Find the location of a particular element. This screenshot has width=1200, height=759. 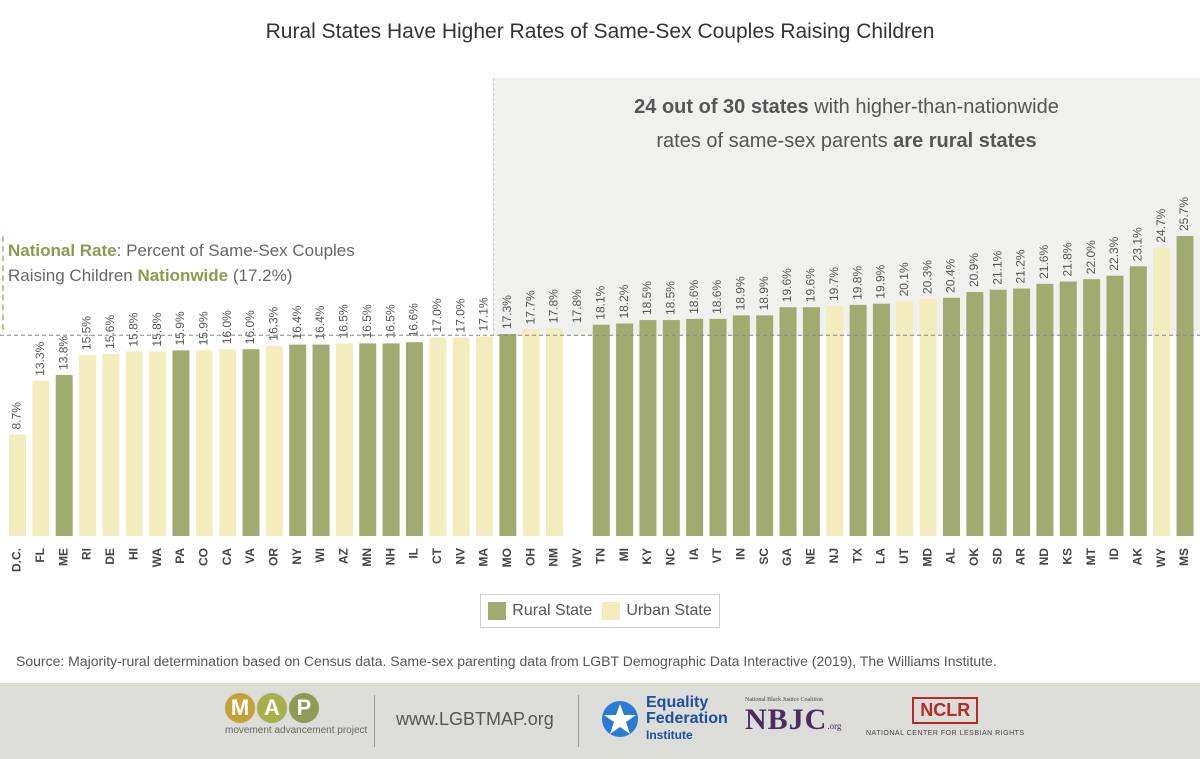

bar-ne is located at coordinates (811, 421).